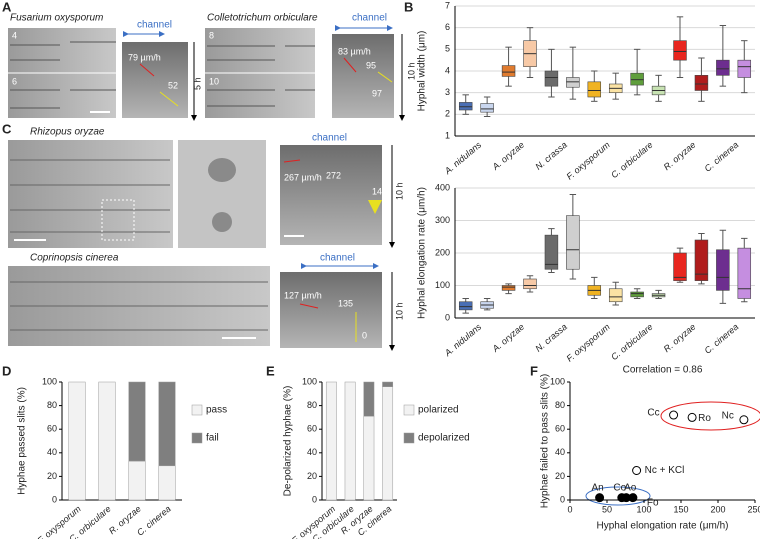 The width and height of the screenshot is (760, 539). Describe the element at coordinates (422, 253) in the screenshot. I see `y-axis-label: Hyphal elongation rate (μm/h)` at that location.